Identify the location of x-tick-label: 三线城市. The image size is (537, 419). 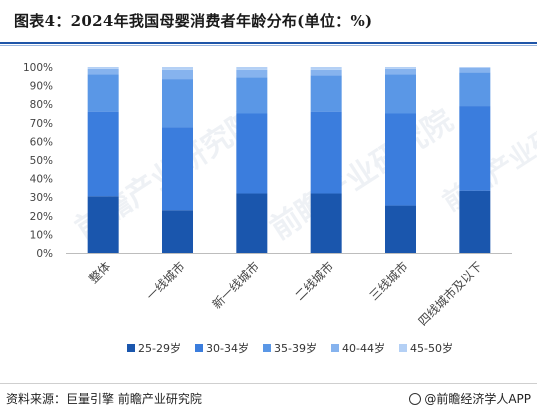
(388, 281).